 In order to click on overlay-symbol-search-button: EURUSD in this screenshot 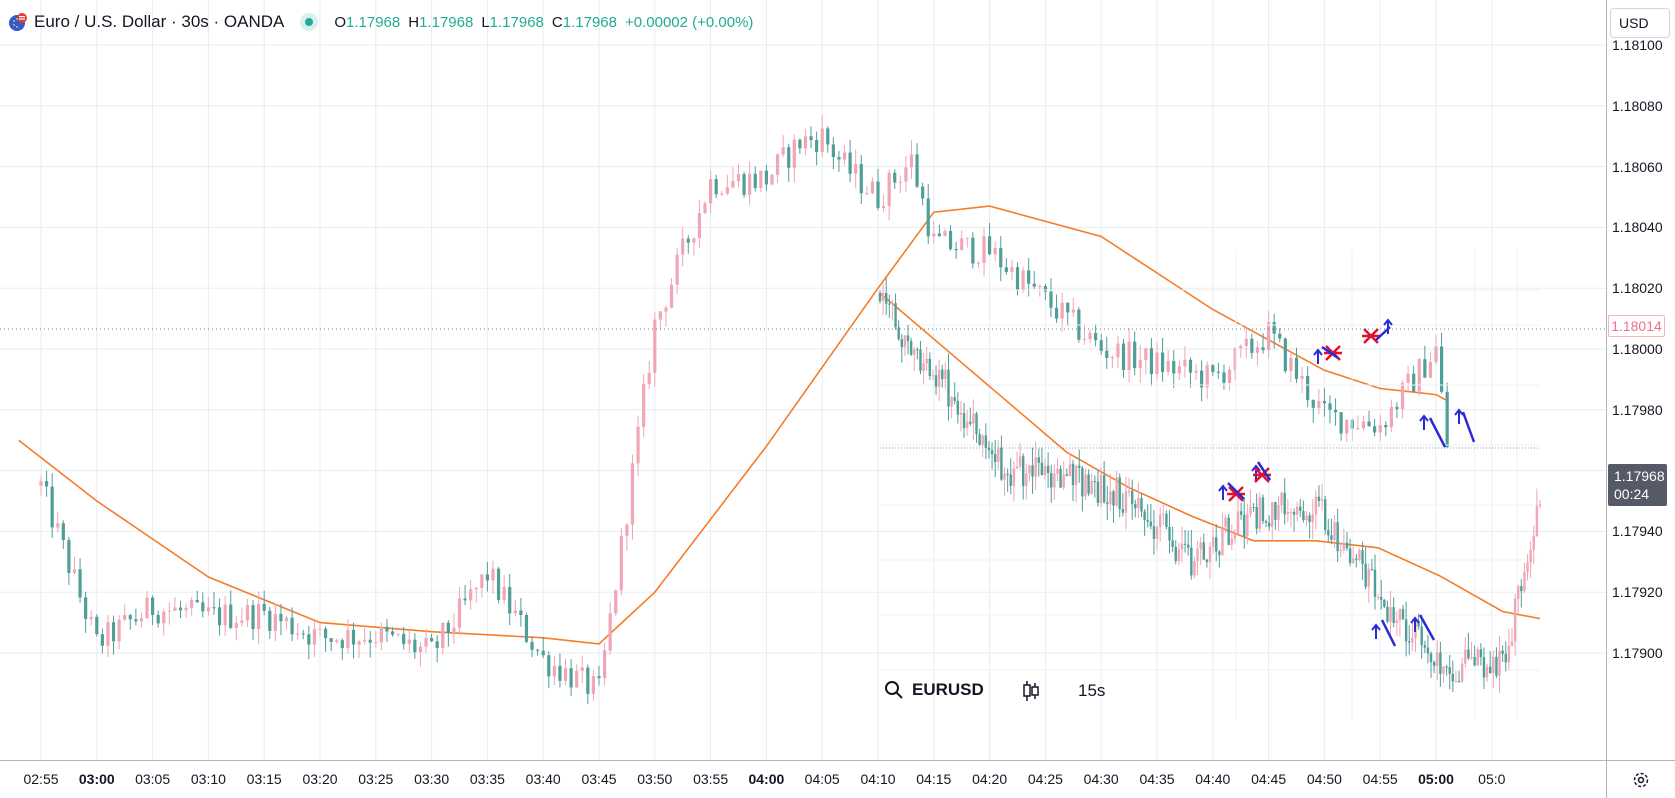, I will do `click(934, 690)`.